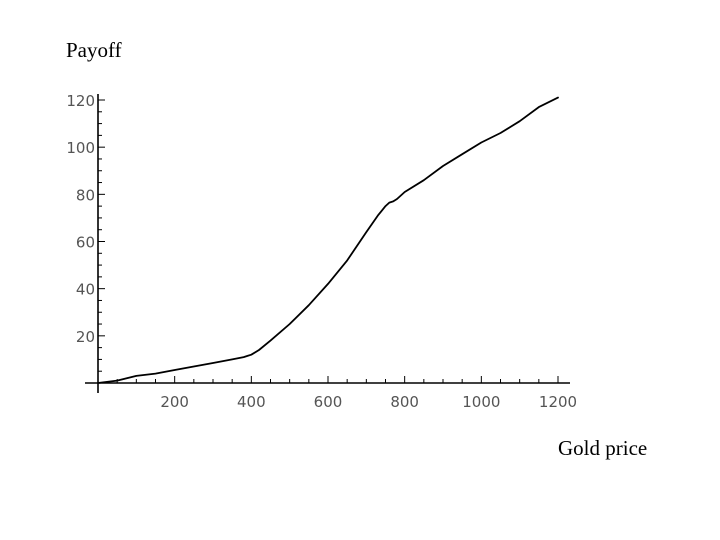 The image size is (720, 540). What do you see at coordinates (404, 402) in the screenshot?
I see `x-tick-label: 800` at bounding box center [404, 402].